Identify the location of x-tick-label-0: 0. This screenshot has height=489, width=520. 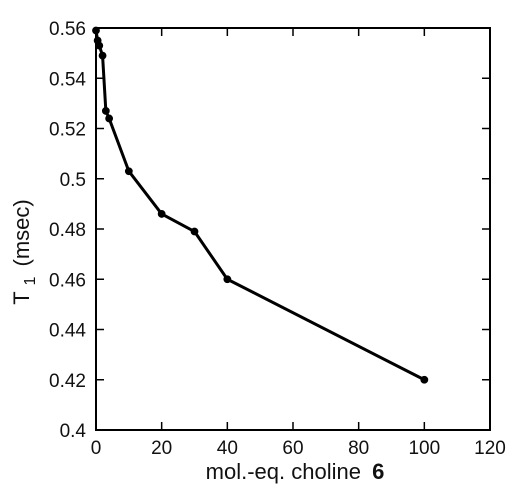
(96, 448).